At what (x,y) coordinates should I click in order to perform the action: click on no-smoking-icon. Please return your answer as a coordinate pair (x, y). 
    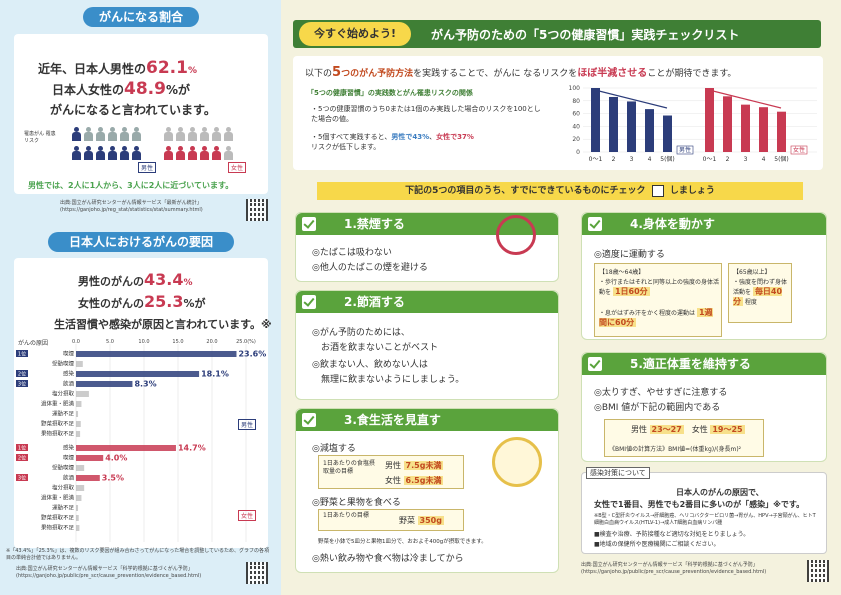
    Looking at the image, I should click on (516, 235).